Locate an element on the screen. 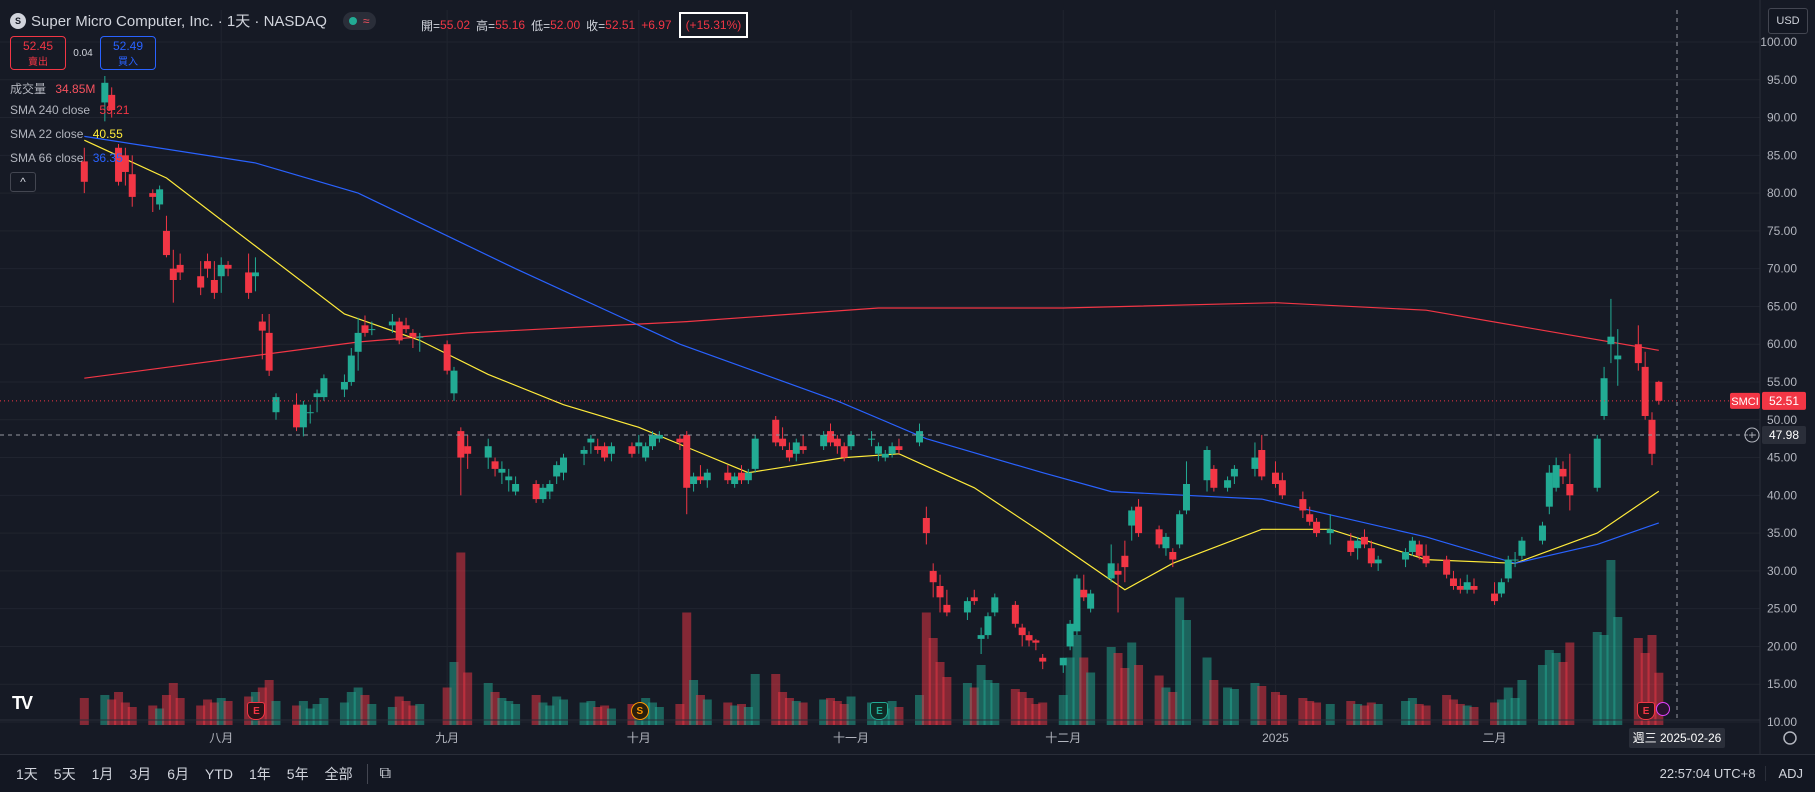 This screenshot has height=792, width=1815. compare-icon: ⧉ is located at coordinates (385, 773).